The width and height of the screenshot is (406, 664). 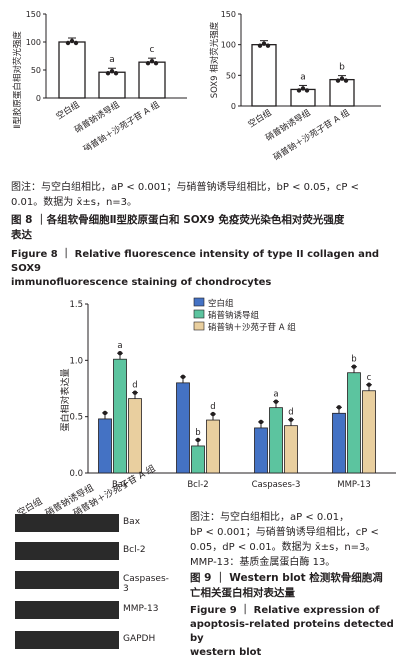 What do you see at coordinates (132, 522) in the screenshot?
I see `blot-label-bax: Bax` at bounding box center [132, 522].